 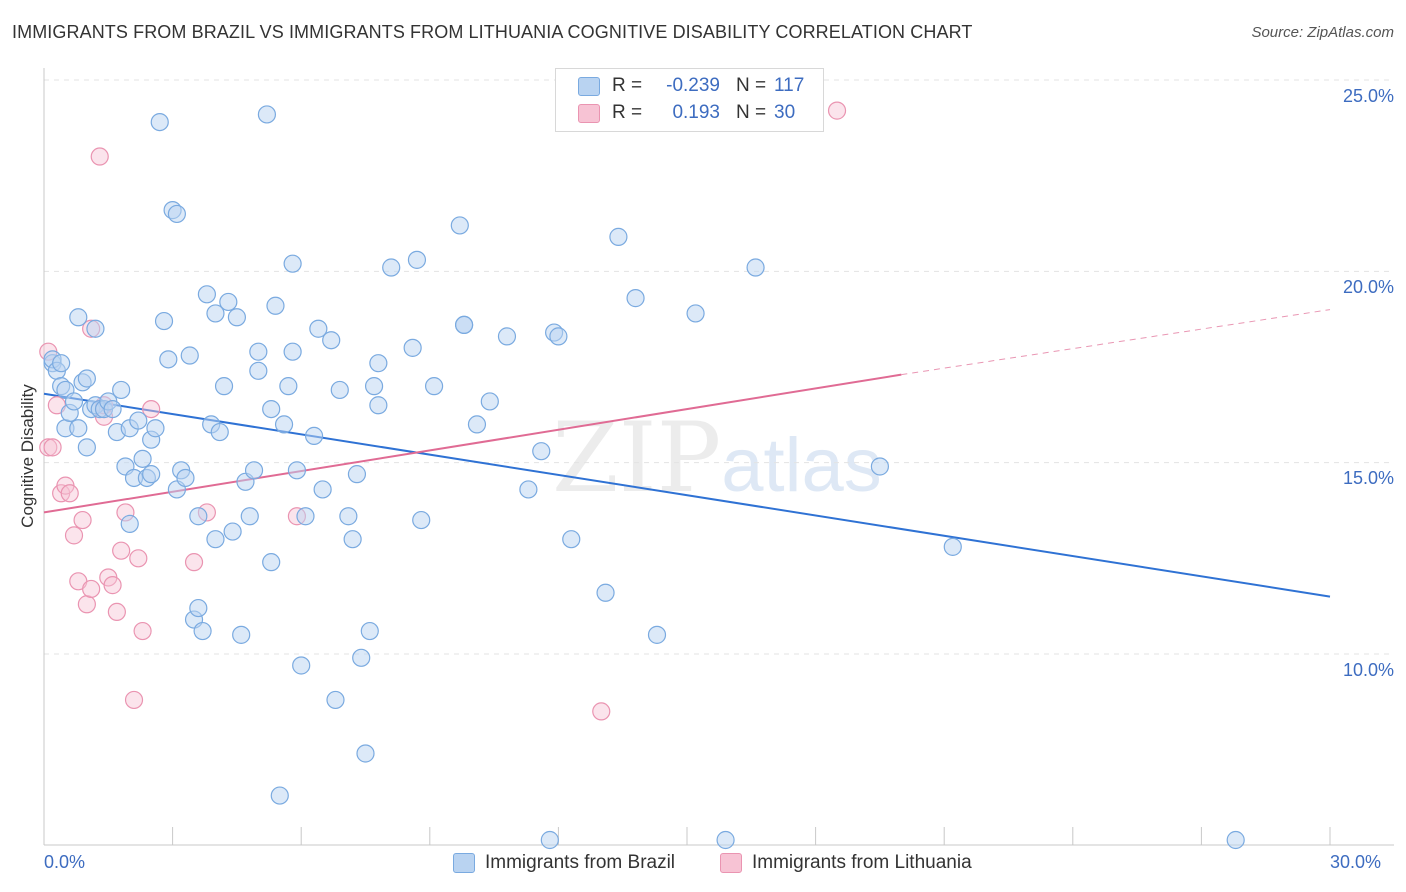 I want to click on y-tick-15: 15.0%, so click(x=1368, y=478).